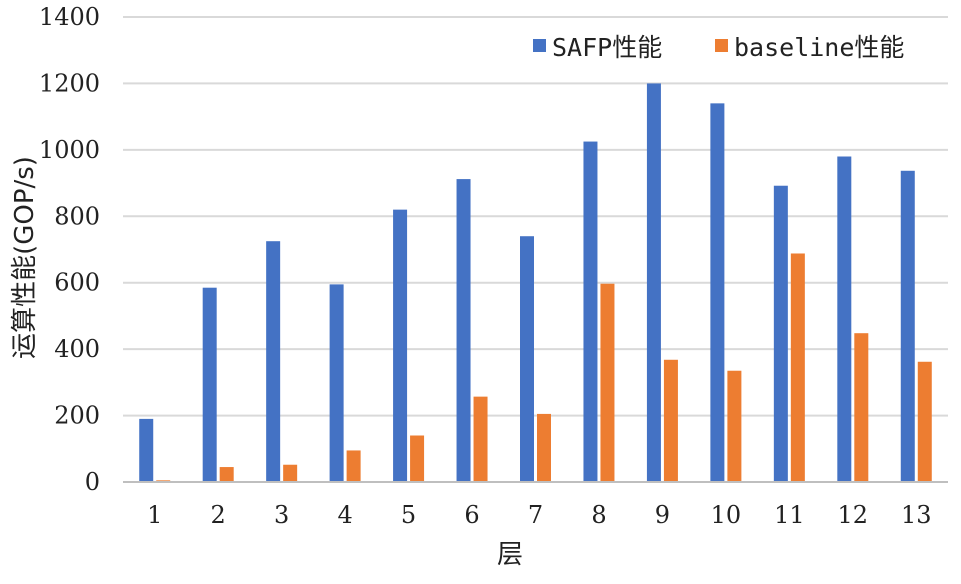  I want to click on y-tick-label: 0, so click(92, 482).